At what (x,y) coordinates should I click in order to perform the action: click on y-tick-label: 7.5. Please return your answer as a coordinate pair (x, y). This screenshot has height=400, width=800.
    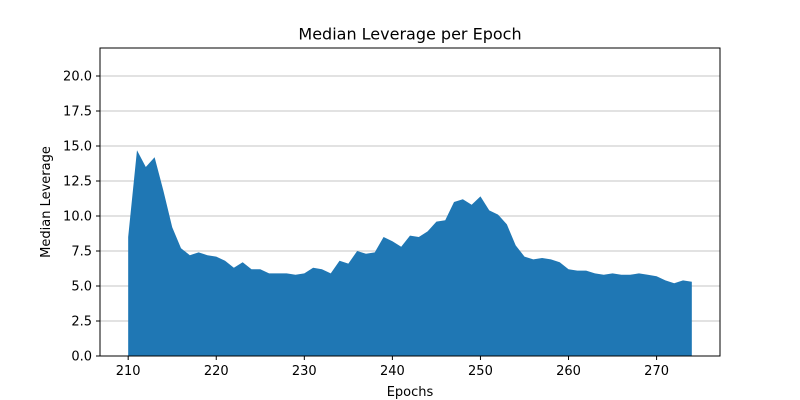
    Looking at the image, I should click on (81, 252).